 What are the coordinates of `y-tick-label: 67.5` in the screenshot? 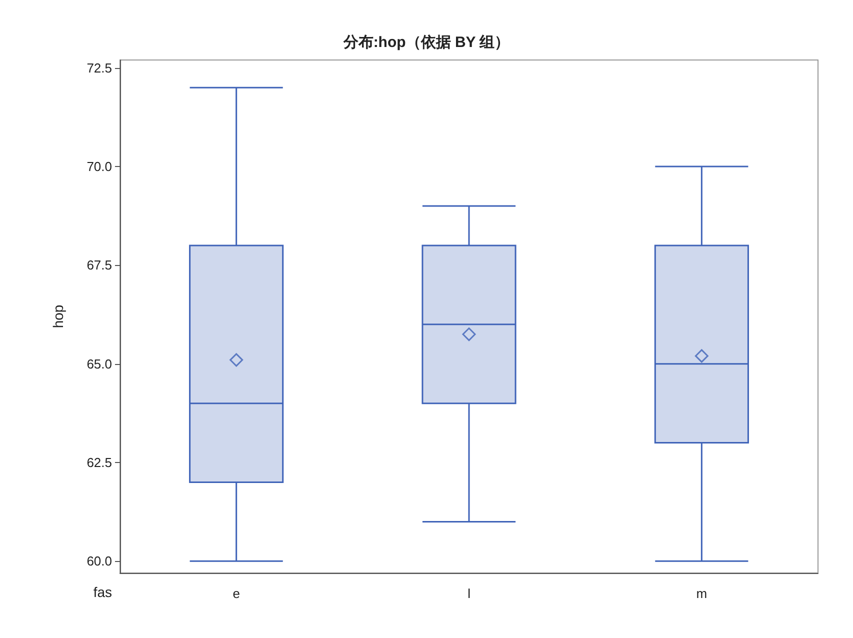 It's located at (99, 265).